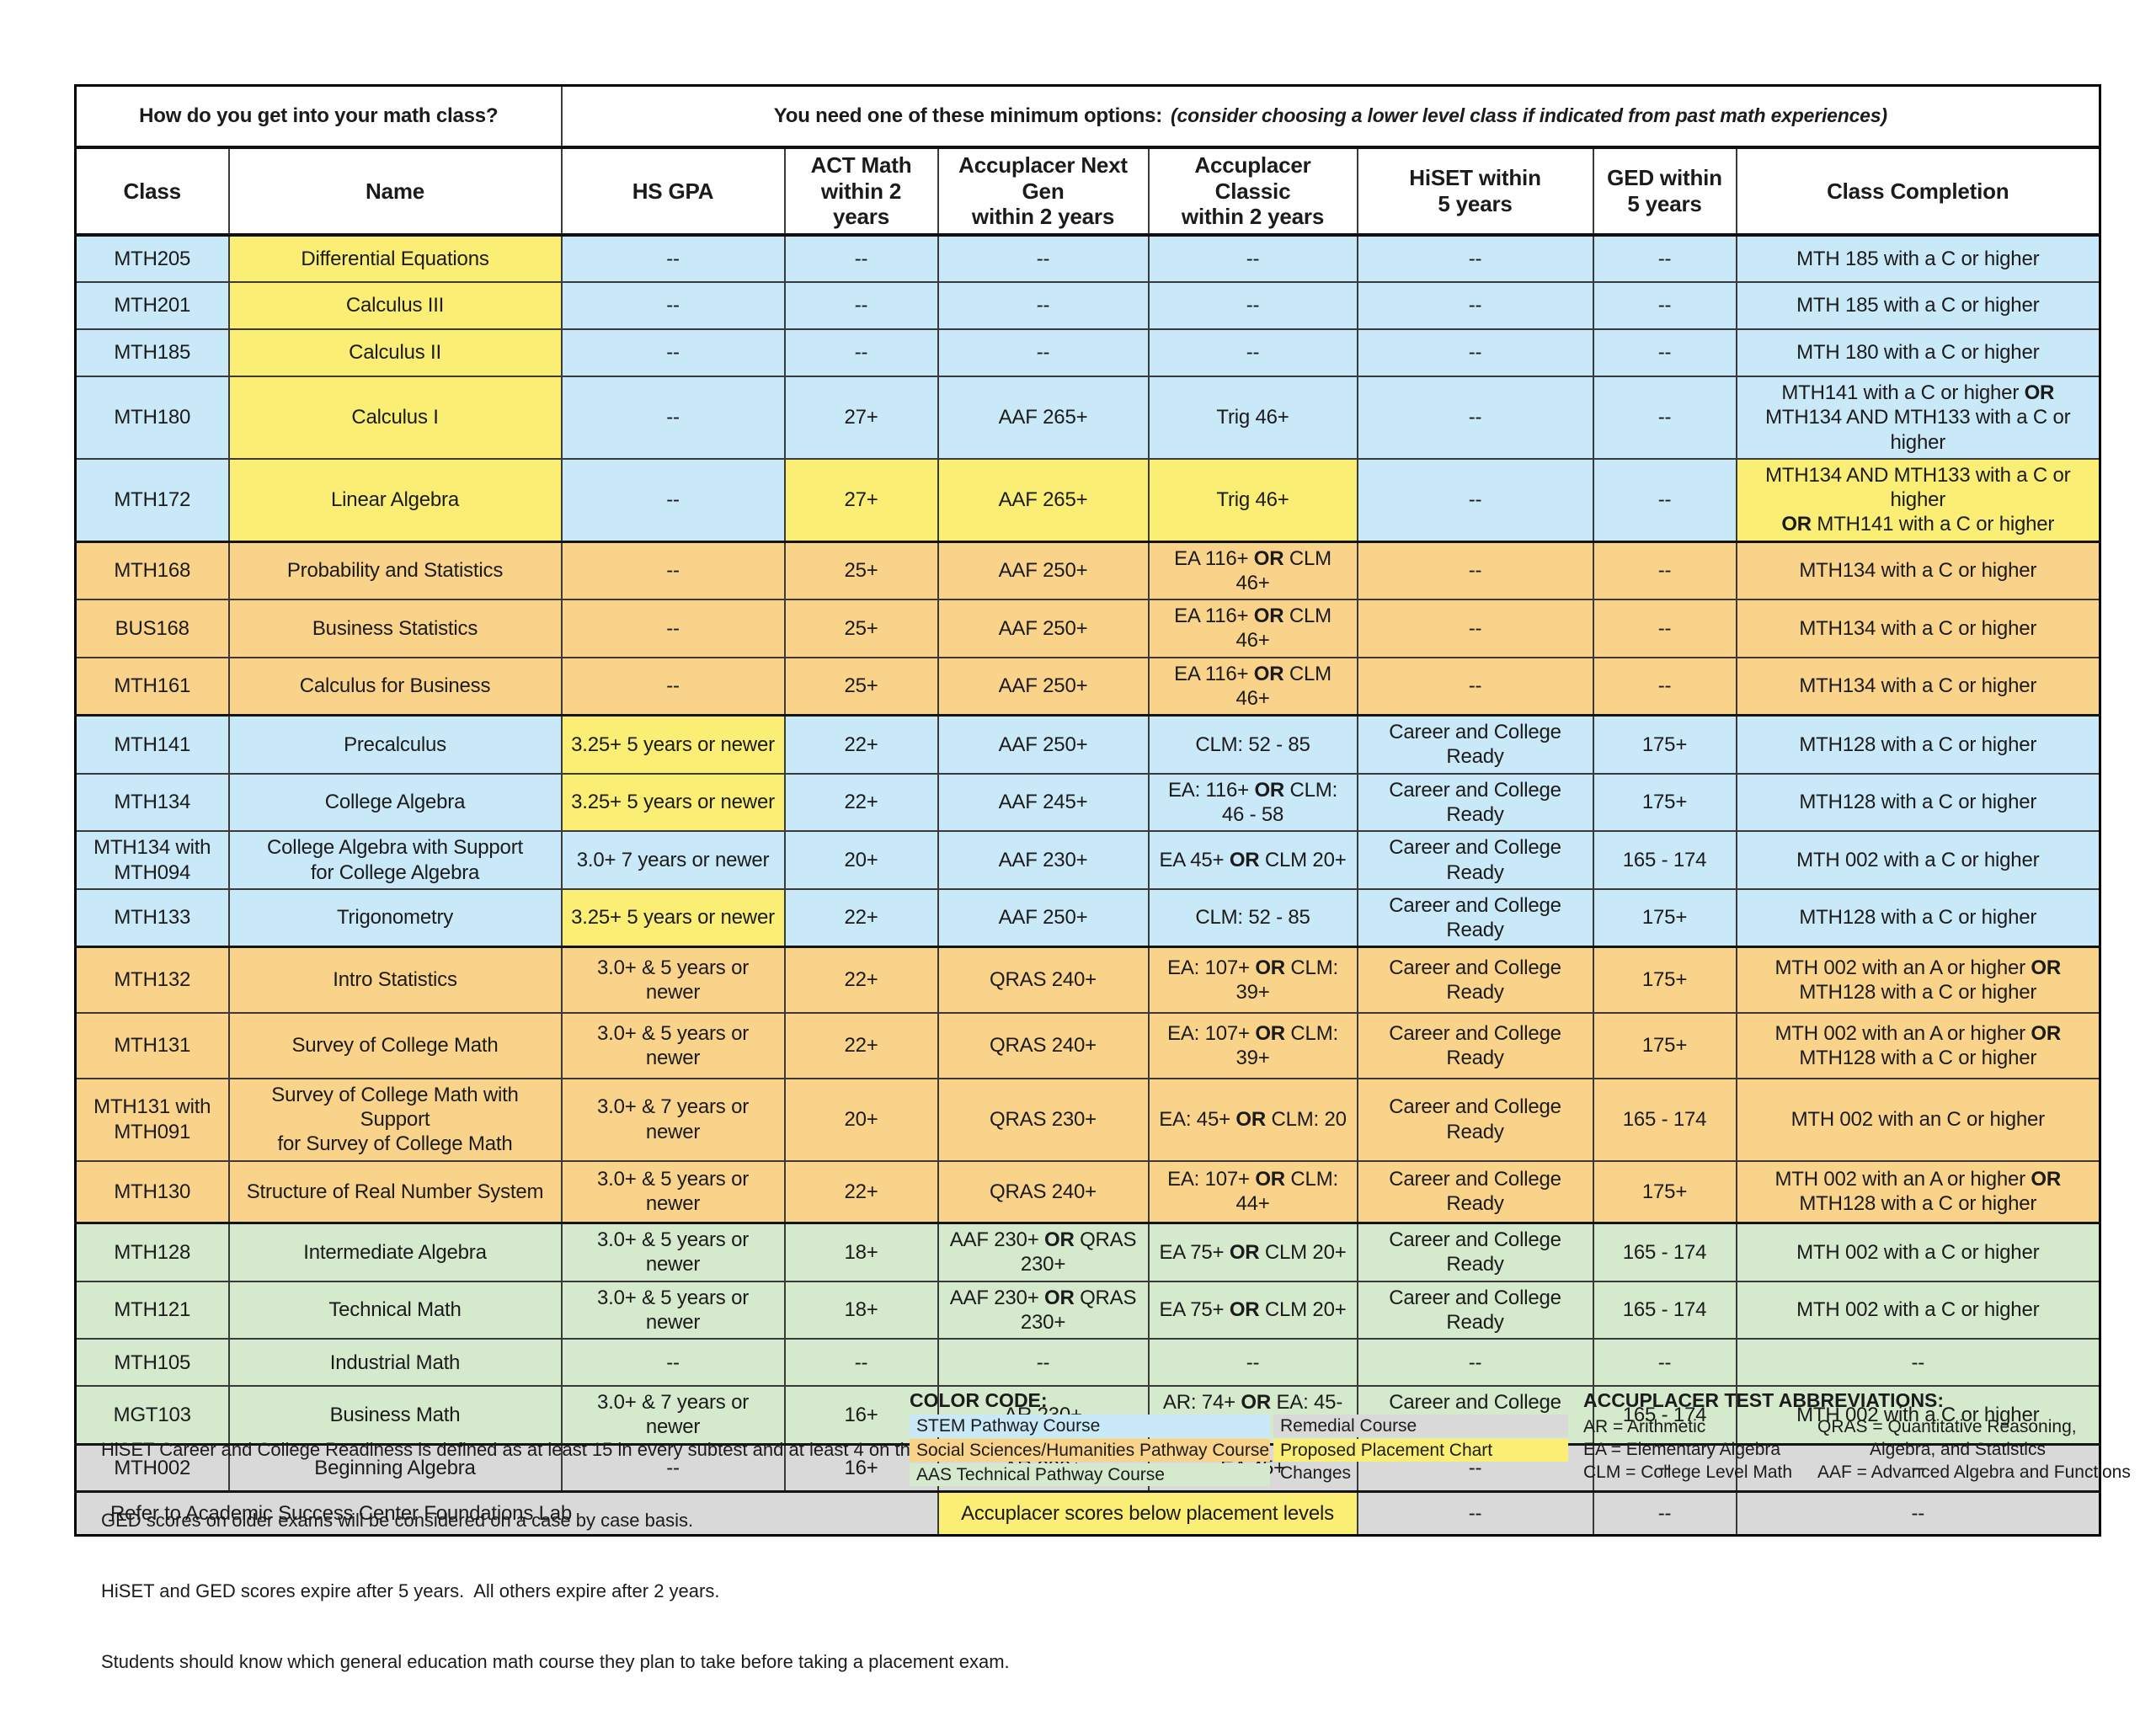 The width and height of the screenshot is (2156, 1721). Describe the element at coordinates (1918, 1363) in the screenshot. I see `cell-completion: --` at that location.